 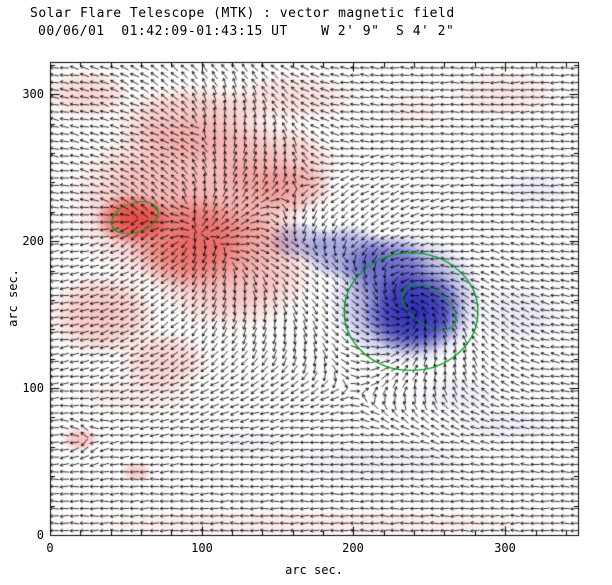 What do you see at coordinates (50, 548) in the screenshot?
I see `x-tick-label-0: 0` at bounding box center [50, 548].